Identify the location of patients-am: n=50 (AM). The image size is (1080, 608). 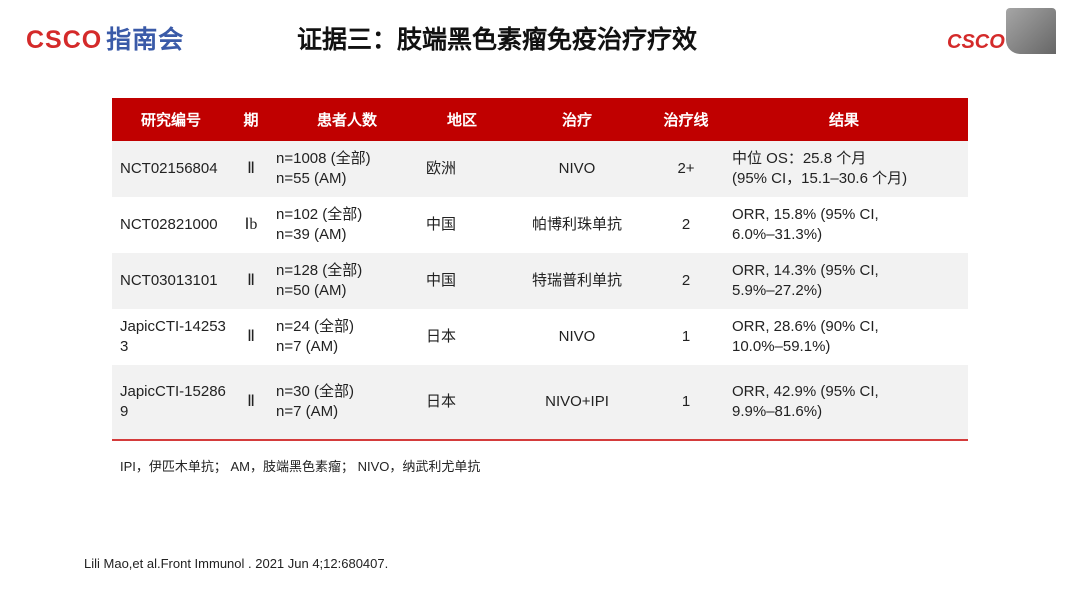
(311, 290).